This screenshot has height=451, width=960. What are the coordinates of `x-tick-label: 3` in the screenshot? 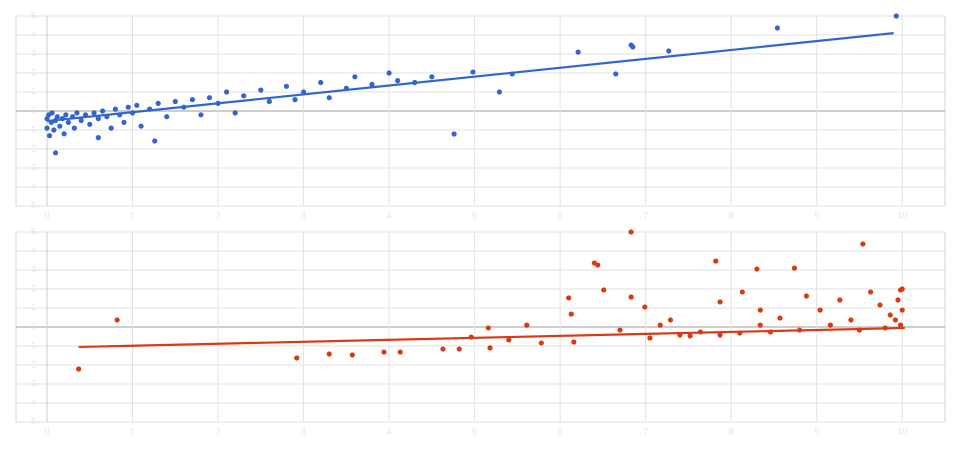 It's located at (303, 215).